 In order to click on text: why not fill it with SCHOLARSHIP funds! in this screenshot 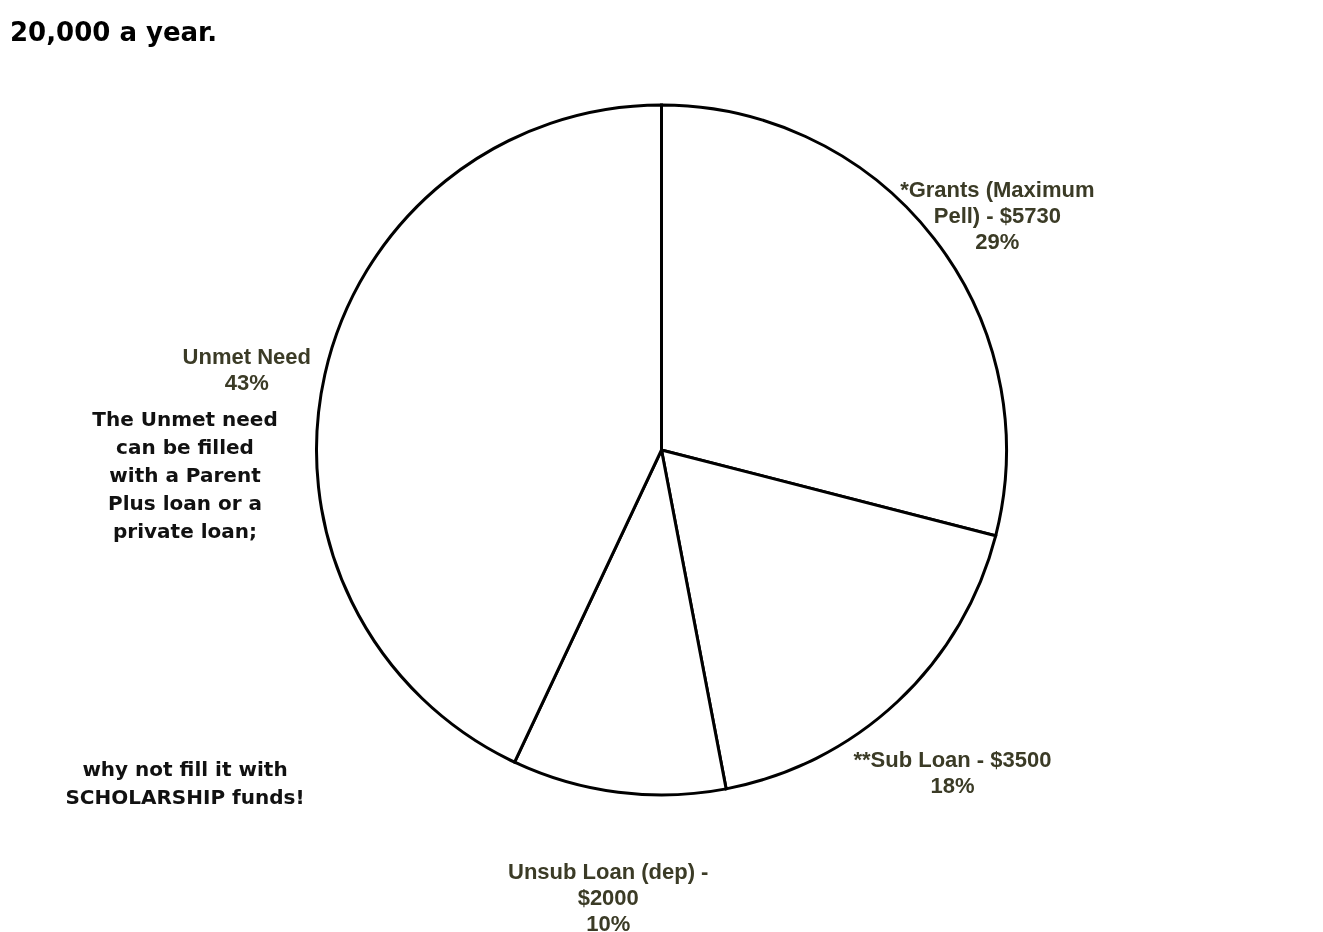, I will do `click(185, 783)`.